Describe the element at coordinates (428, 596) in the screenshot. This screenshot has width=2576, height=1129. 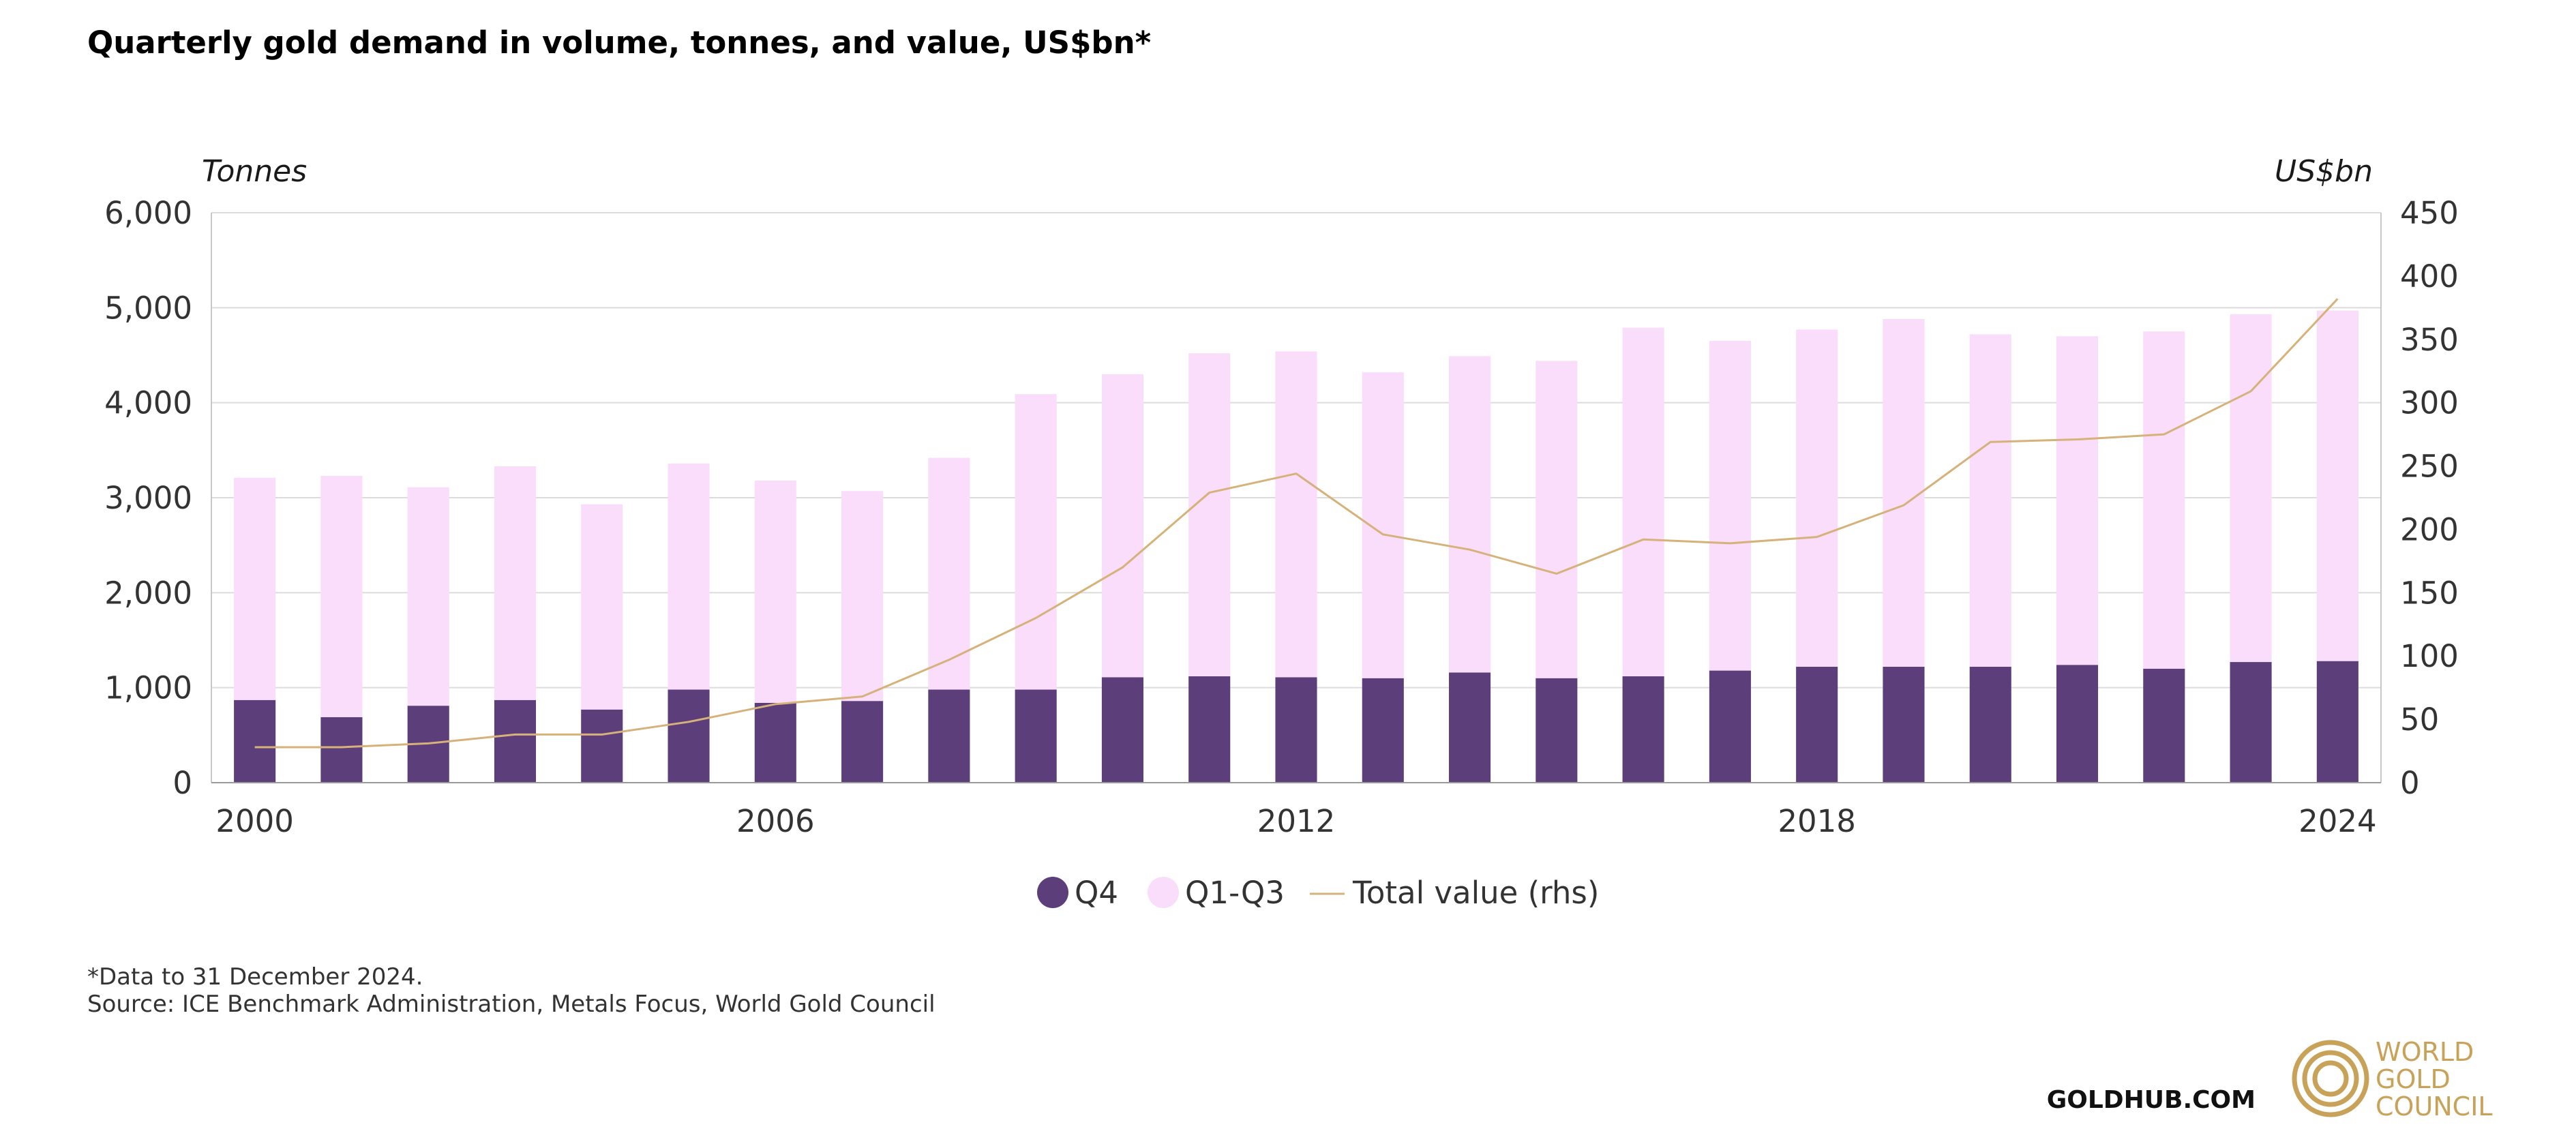
I see `bar-q1-q3-2002` at that location.